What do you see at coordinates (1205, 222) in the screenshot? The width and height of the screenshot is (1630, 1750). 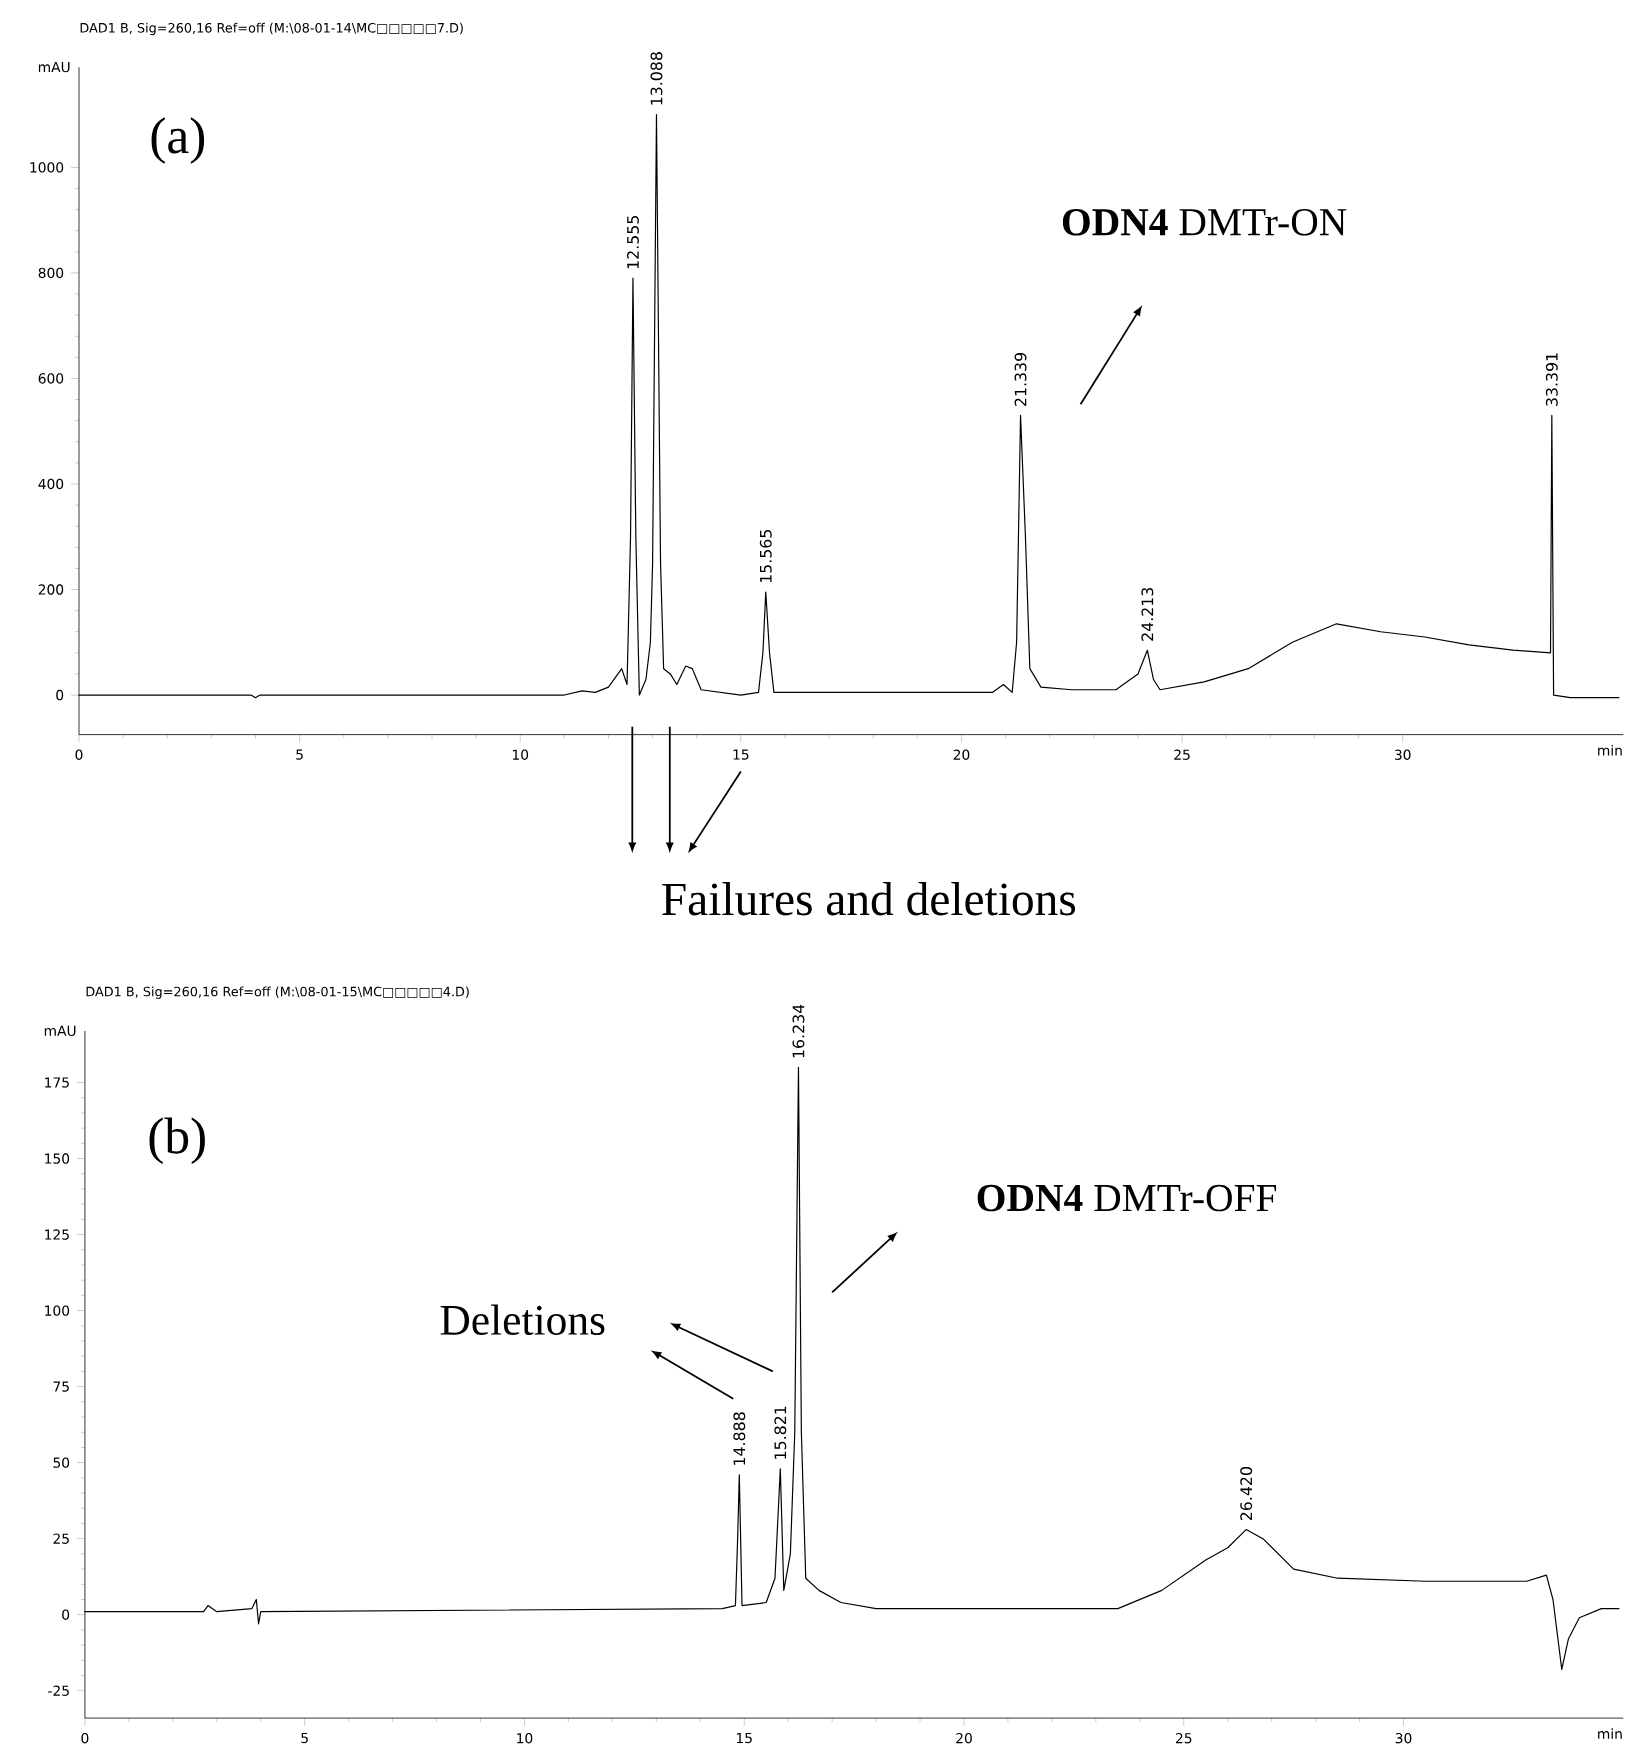 I see `annotation: ODN4 DMTr-ON` at bounding box center [1205, 222].